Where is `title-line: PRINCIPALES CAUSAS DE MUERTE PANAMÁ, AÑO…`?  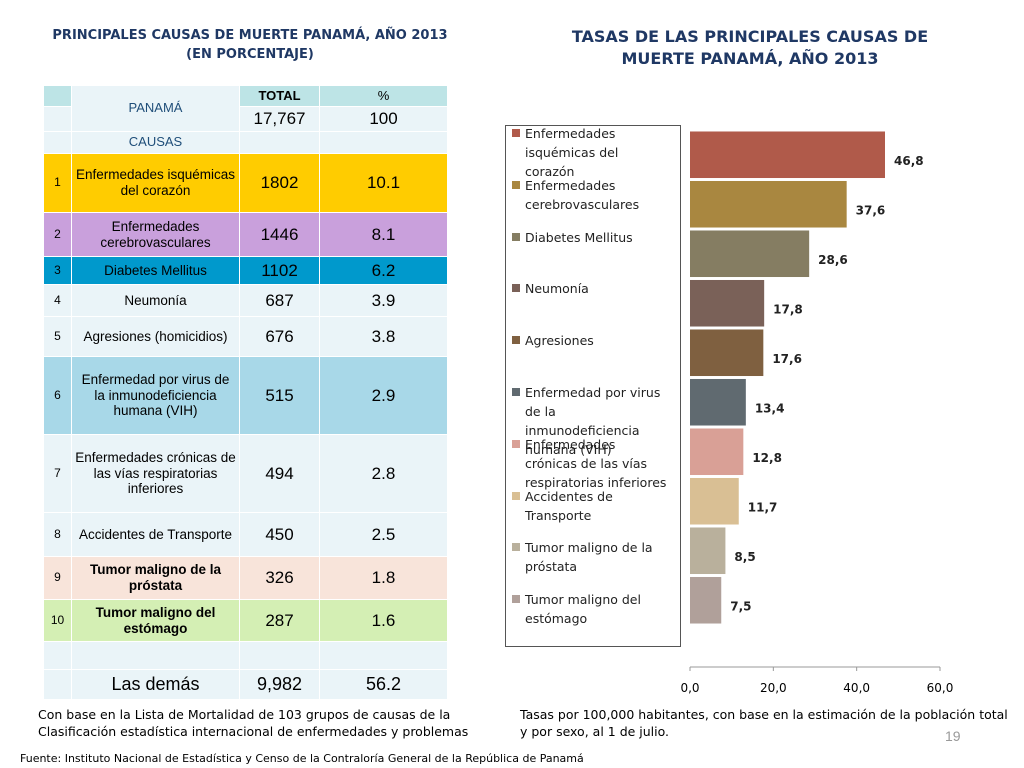 title-line: PRINCIPALES CAUSAS DE MUERTE PANAMÁ, AÑO… is located at coordinates (250, 35).